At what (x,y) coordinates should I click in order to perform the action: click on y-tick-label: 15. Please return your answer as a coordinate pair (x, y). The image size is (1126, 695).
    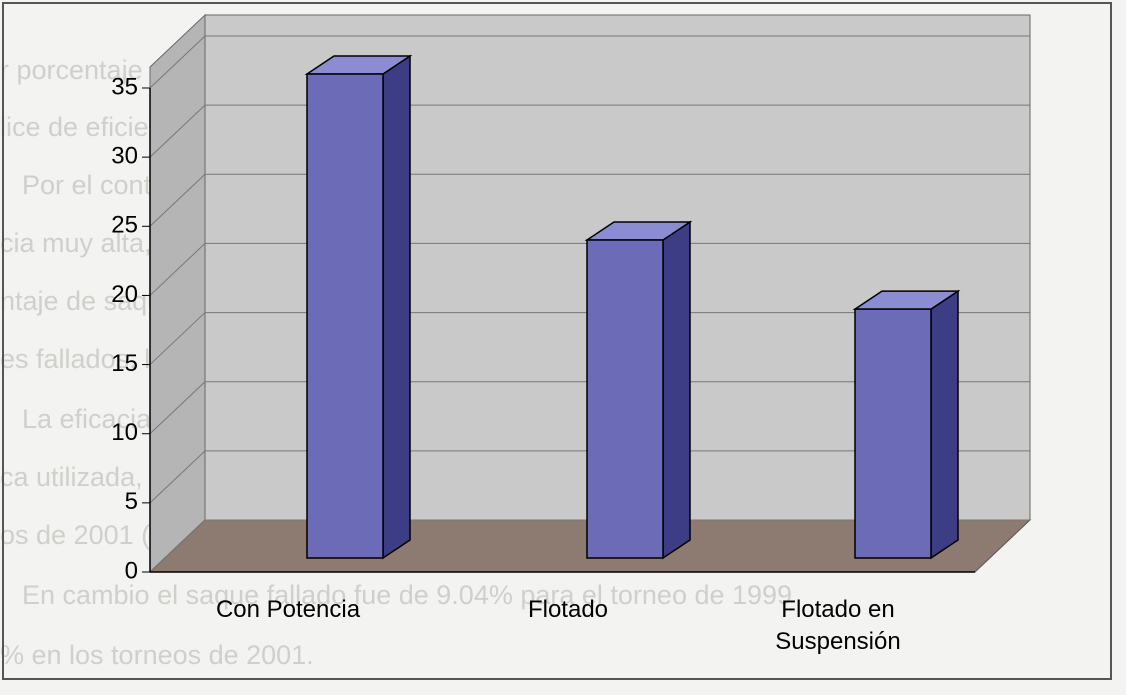
    Looking at the image, I should click on (124, 363).